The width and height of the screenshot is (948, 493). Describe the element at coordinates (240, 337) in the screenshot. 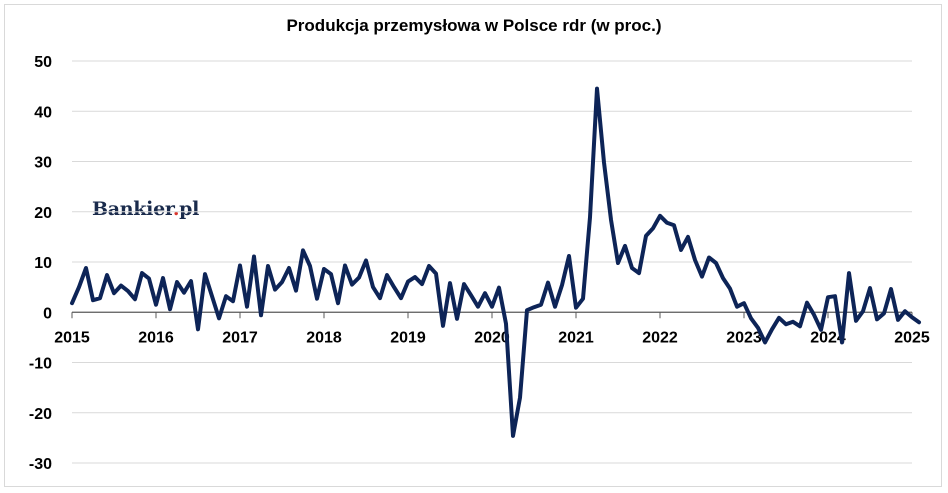

I see `x-tick-label: 2017` at that location.